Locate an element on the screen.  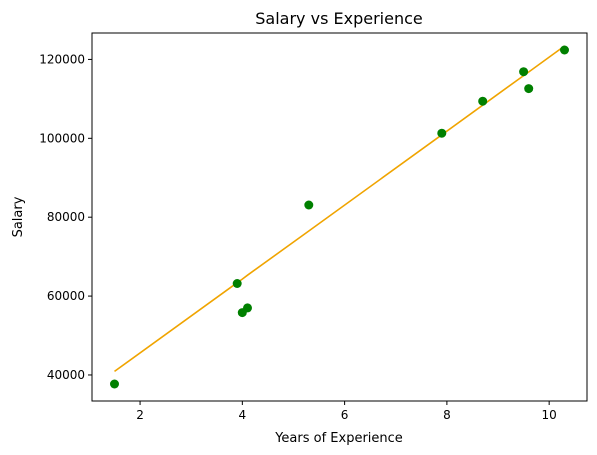
y-tick-label: 80000 is located at coordinates (66, 217).